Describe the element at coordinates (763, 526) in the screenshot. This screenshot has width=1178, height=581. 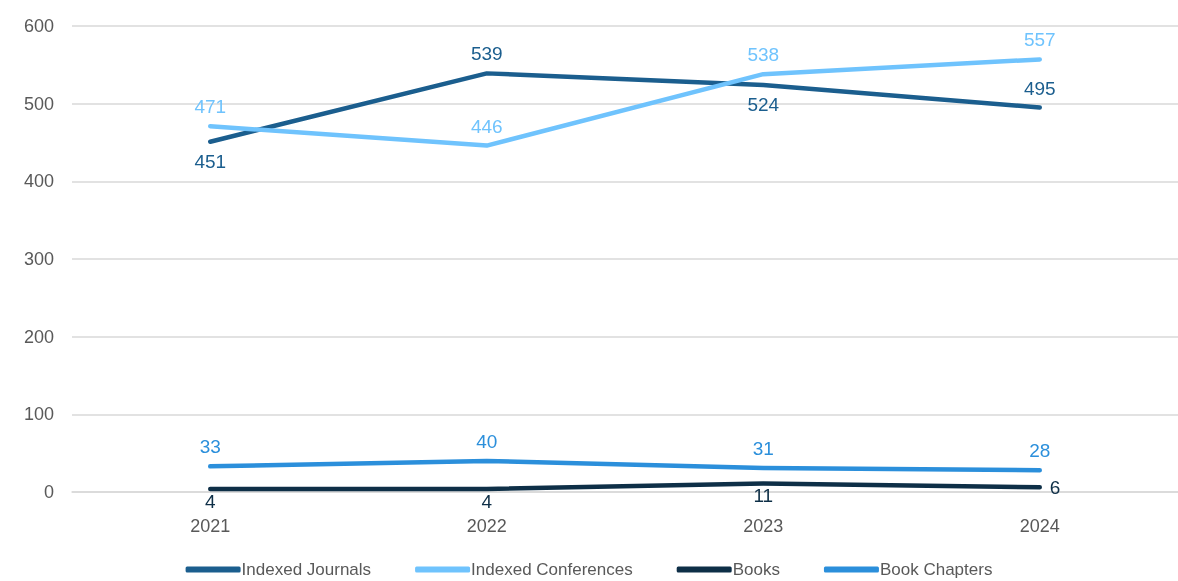
I see `x-tick-label: 2023` at that location.